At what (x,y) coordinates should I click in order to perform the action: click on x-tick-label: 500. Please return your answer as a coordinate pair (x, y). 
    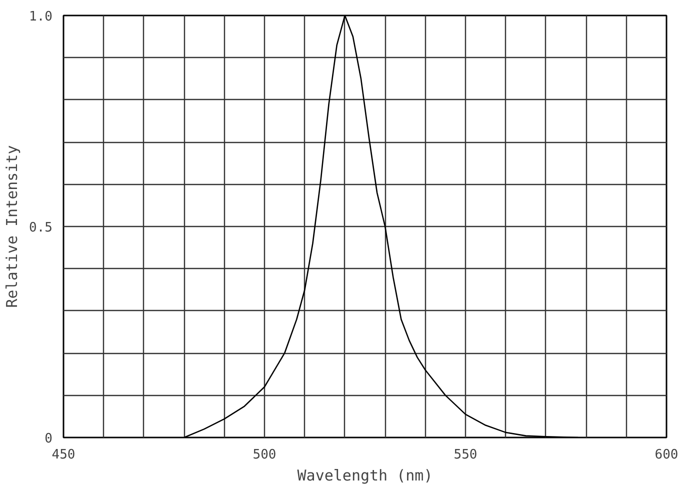
    Looking at the image, I should click on (264, 455).